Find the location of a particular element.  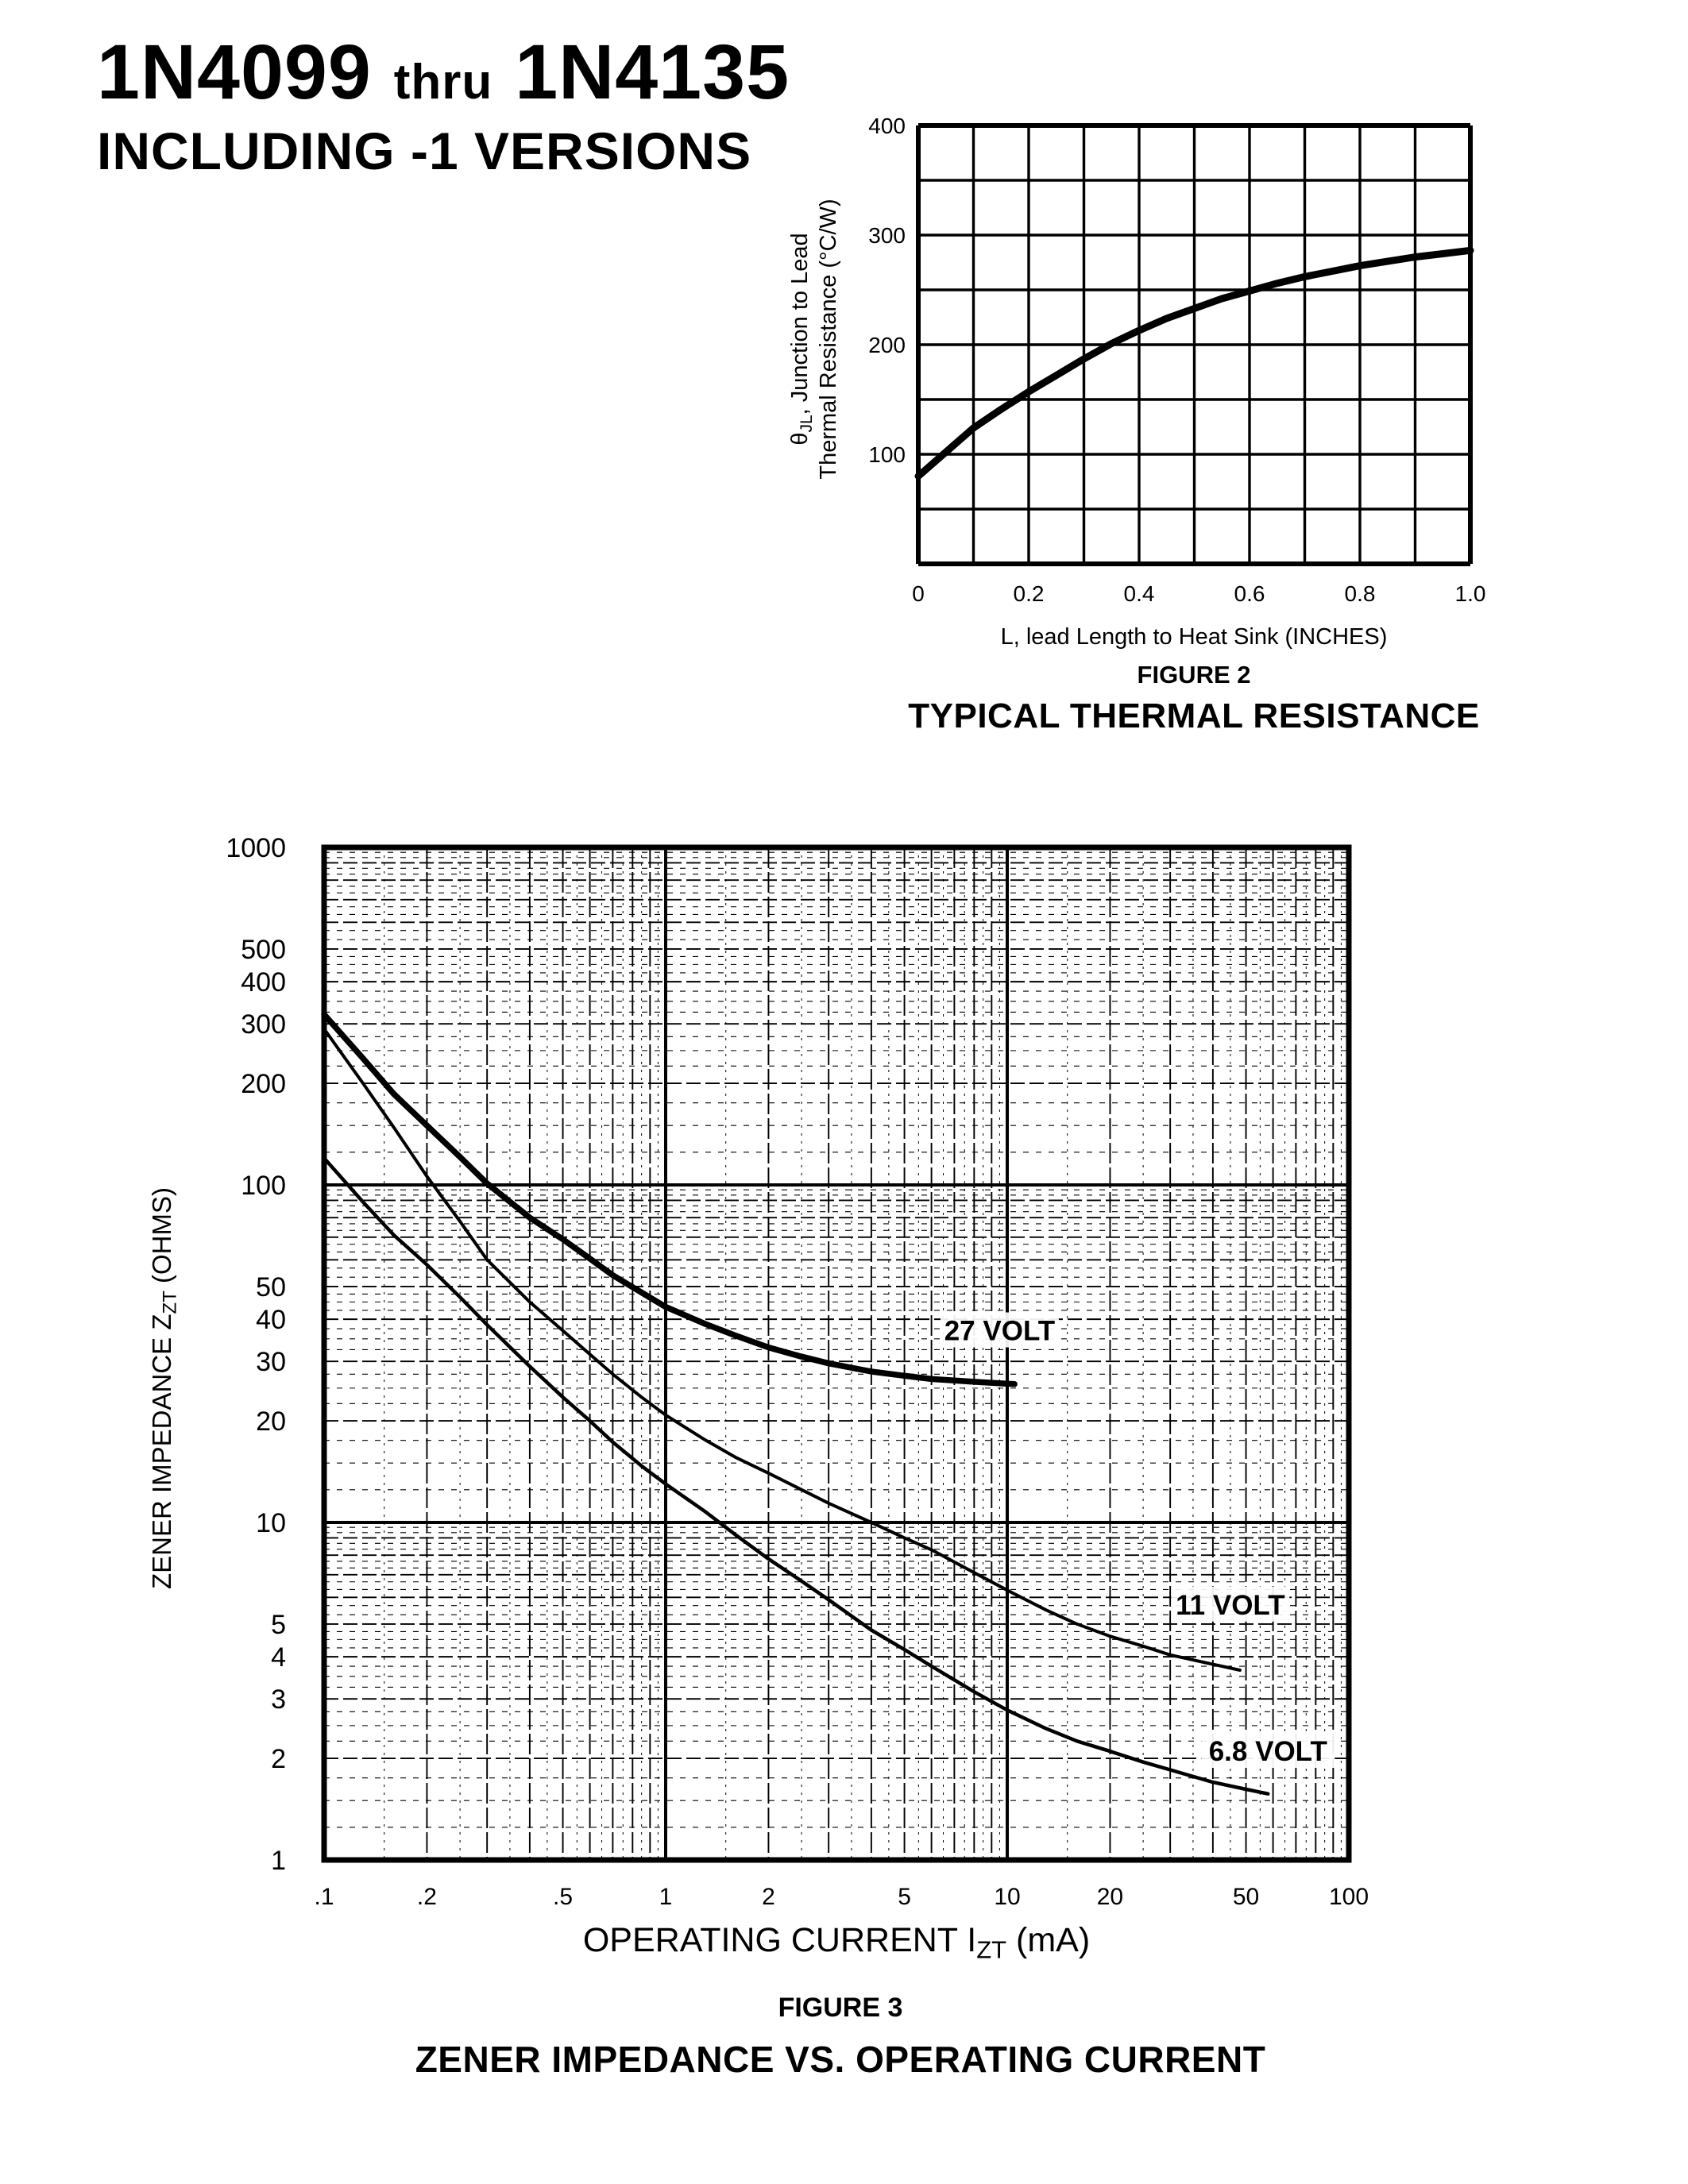

figure2-subtitle: TYPICAL THERMAL RESISTANCE is located at coordinates (1194, 715).